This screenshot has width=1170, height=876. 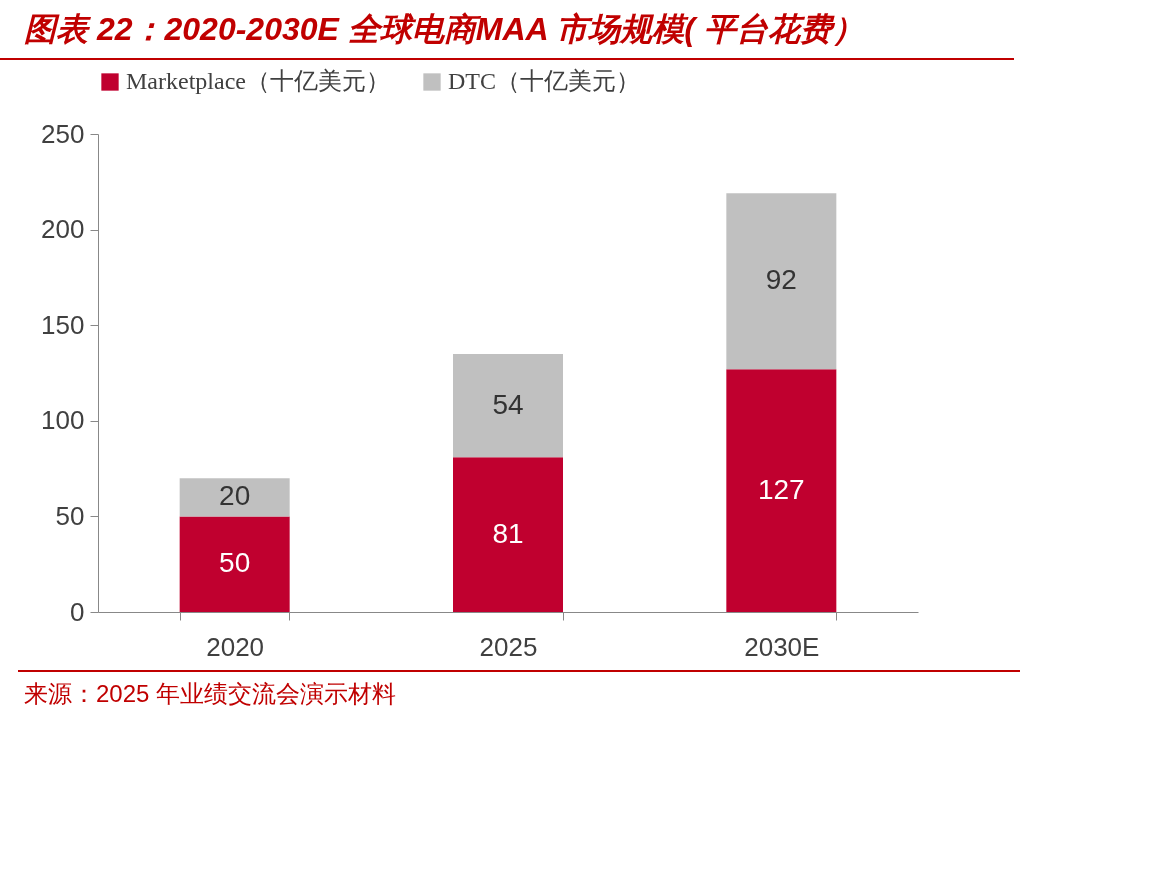 I want to click on data-label: 127, so click(x=781, y=489).